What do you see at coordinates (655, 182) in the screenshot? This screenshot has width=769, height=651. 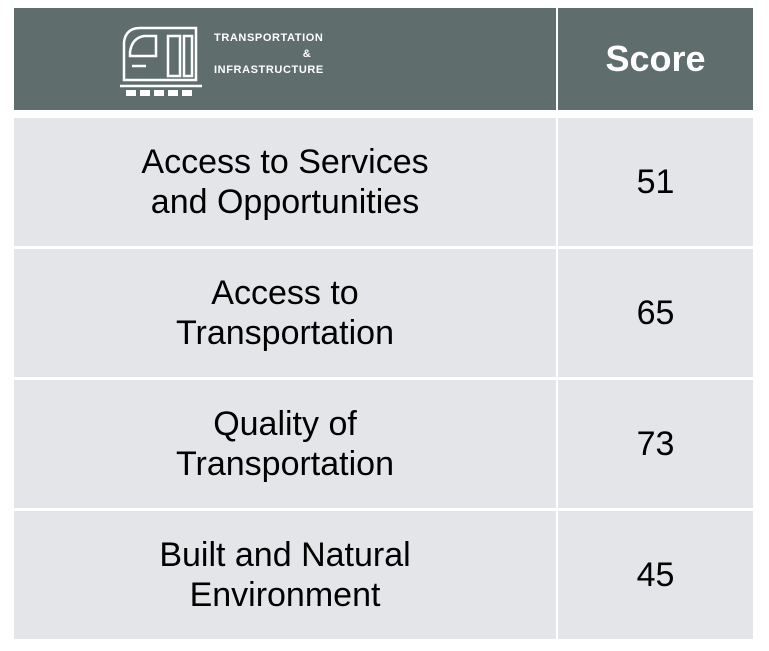 I see `row-score: 51` at bounding box center [655, 182].